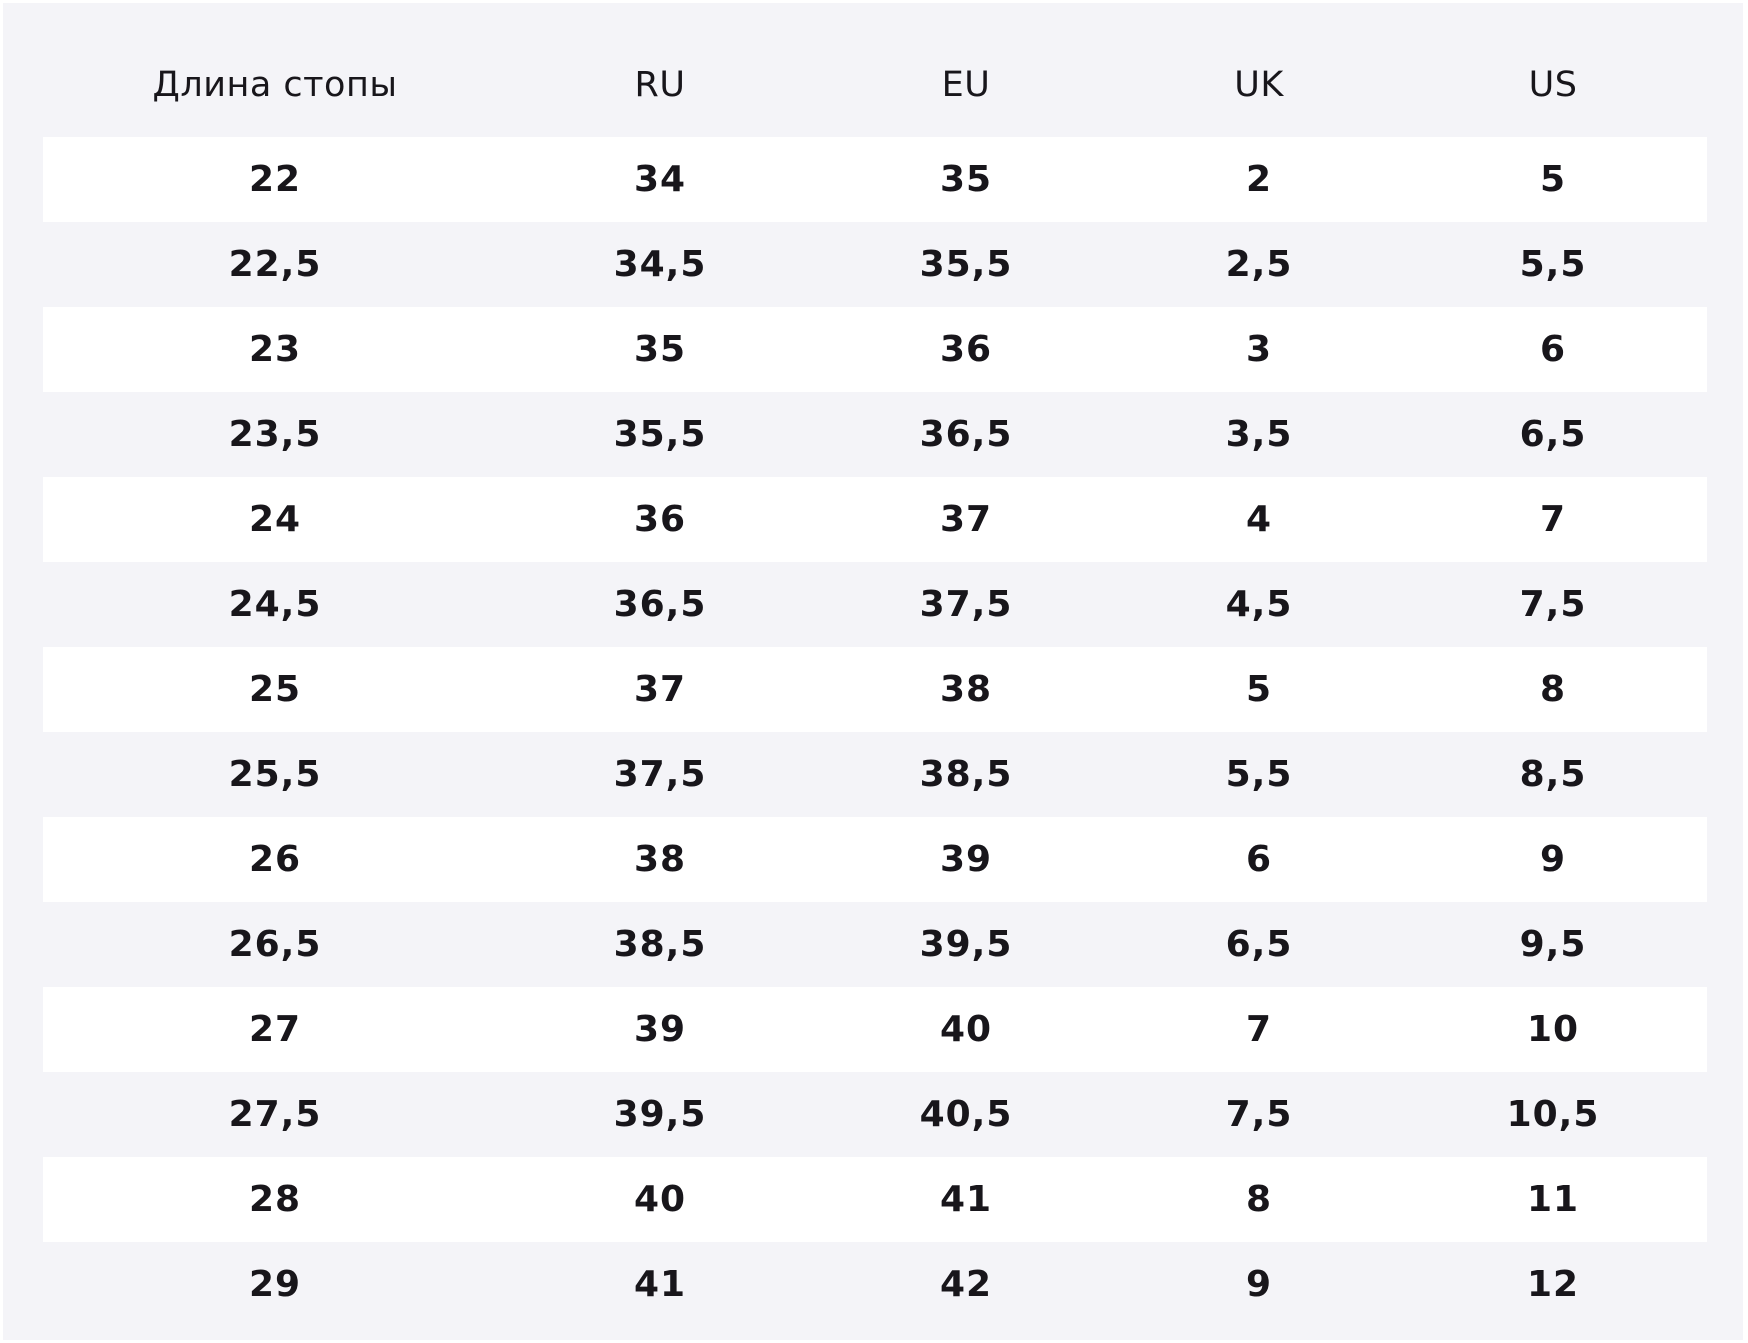 The width and height of the screenshot is (1748, 1343). I want to click on ru-size-cell: 39,5, so click(660, 1114).